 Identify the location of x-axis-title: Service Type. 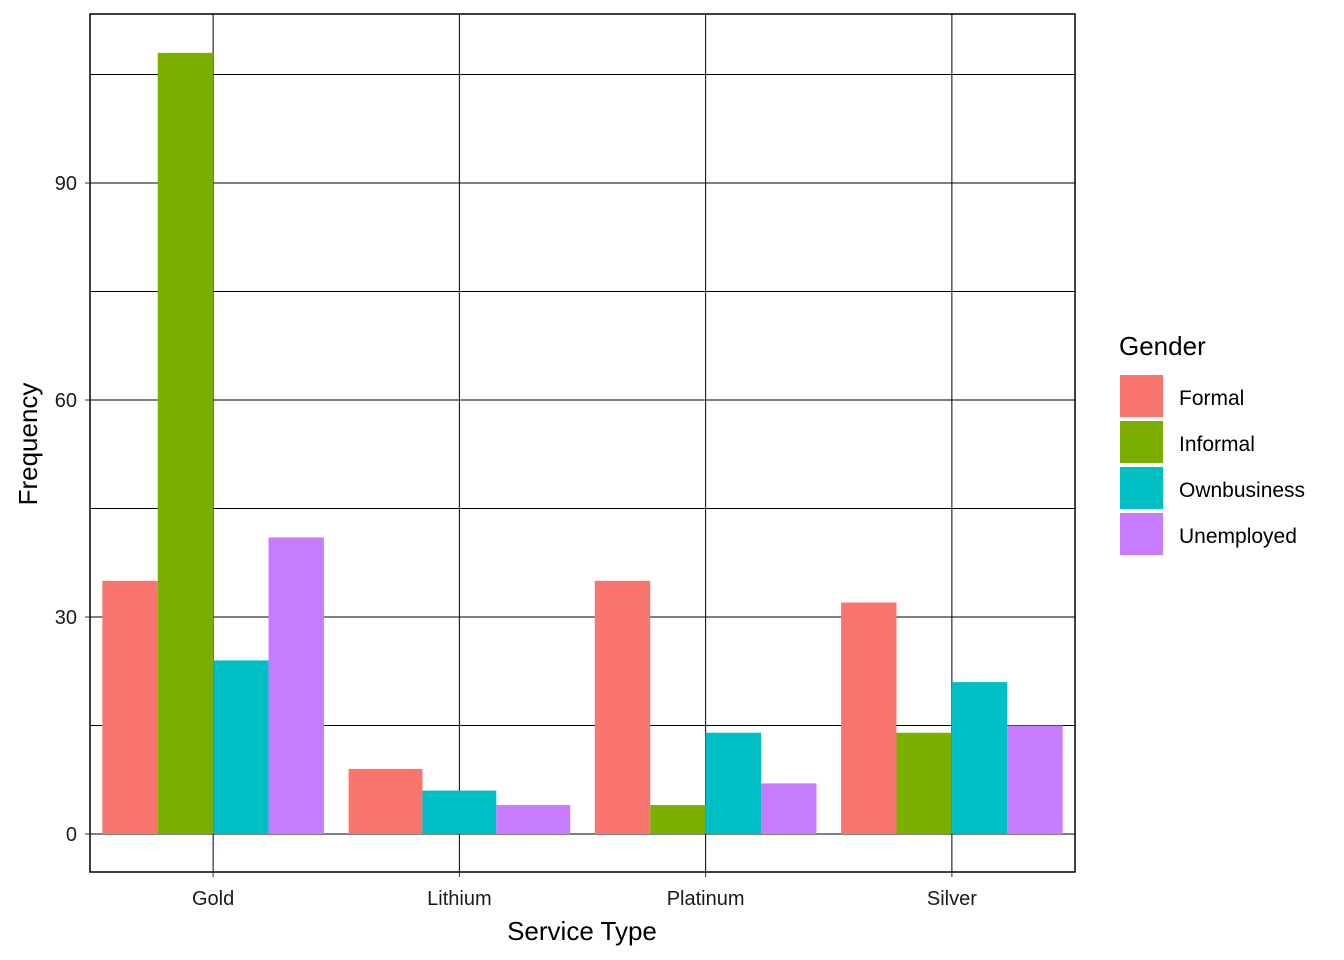
(582, 931).